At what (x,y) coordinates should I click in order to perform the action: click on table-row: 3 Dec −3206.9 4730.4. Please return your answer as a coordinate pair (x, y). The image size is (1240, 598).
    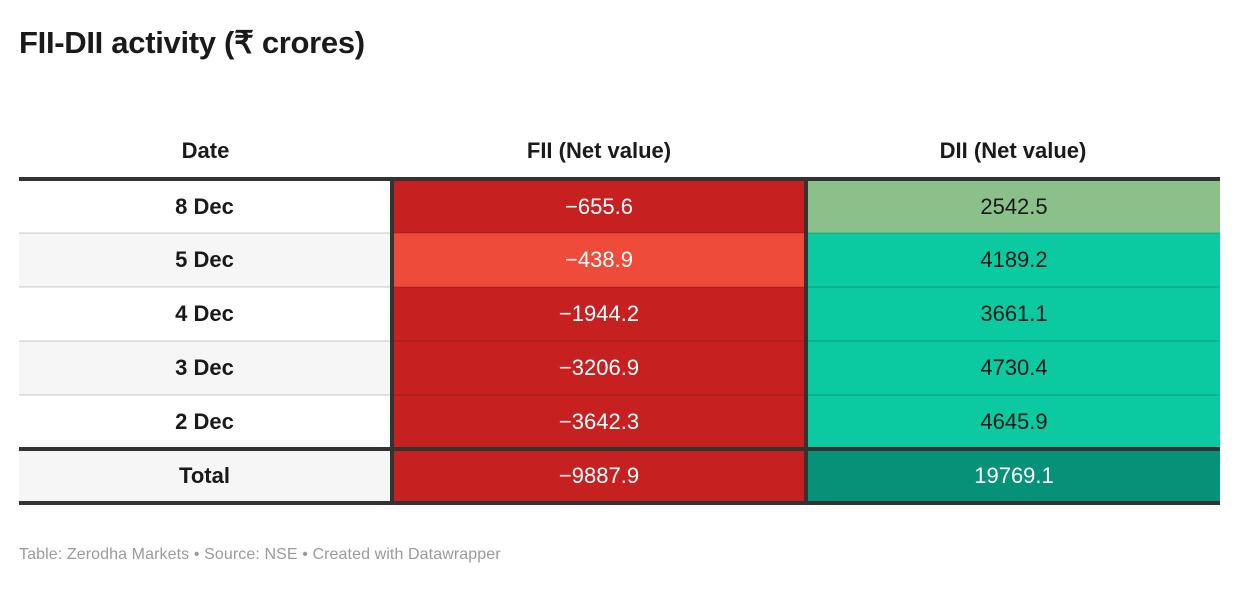
    Looking at the image, I should click on (619, 367).